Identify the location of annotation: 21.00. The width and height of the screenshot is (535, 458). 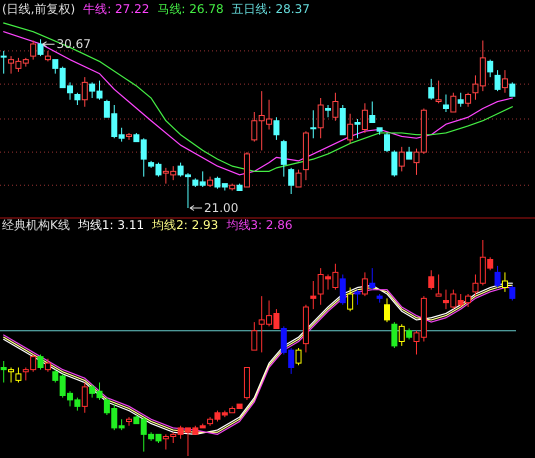
(221, 208).